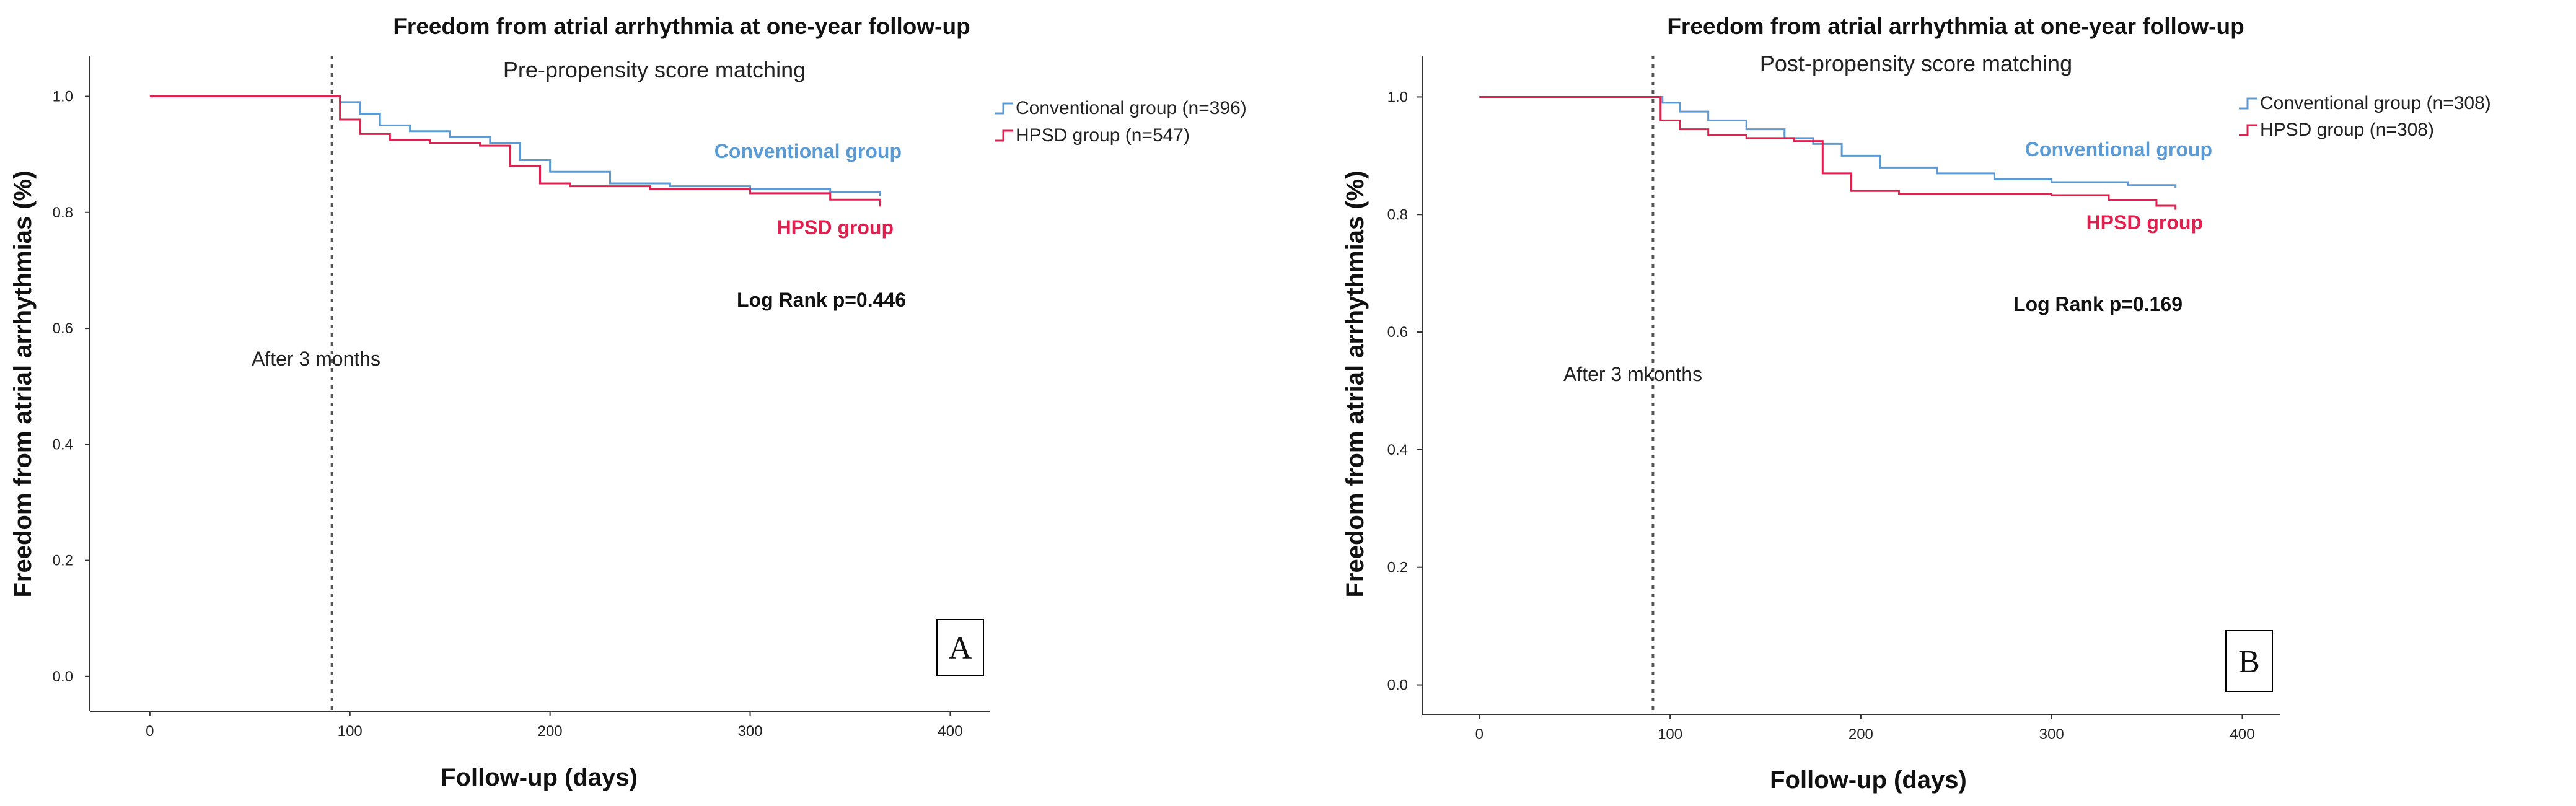 This screenshot has width=2576, height=806. What do you see at coordinates (1916, 63) in the screenshot?
I see `chart-subtitle: Post-propensity score matching` at bounding box center [1916, 63].